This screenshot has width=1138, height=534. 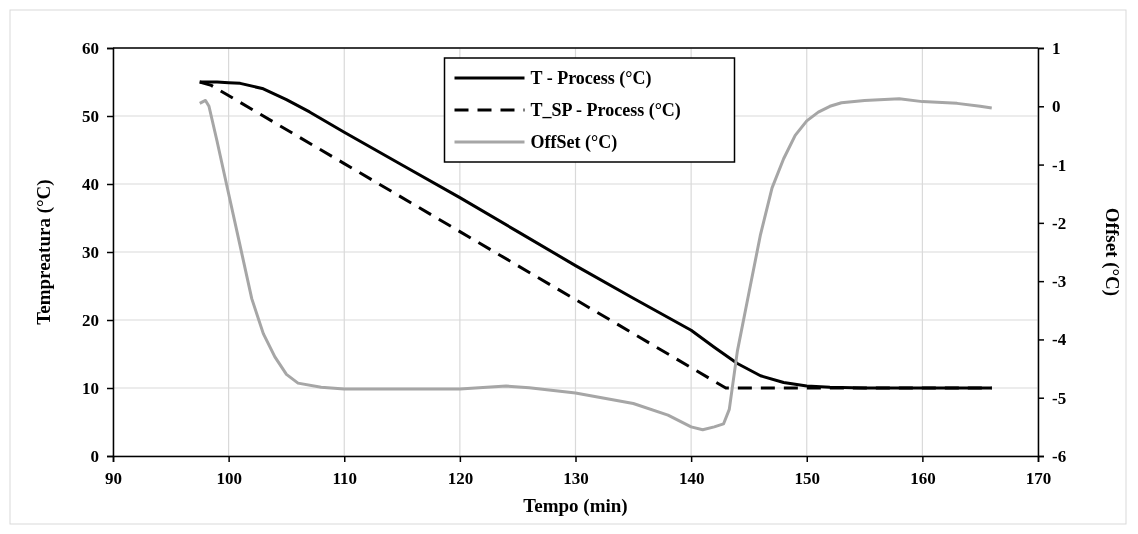 I want to click on legend-label: T - Process (°C), so click(x=591, y=78).